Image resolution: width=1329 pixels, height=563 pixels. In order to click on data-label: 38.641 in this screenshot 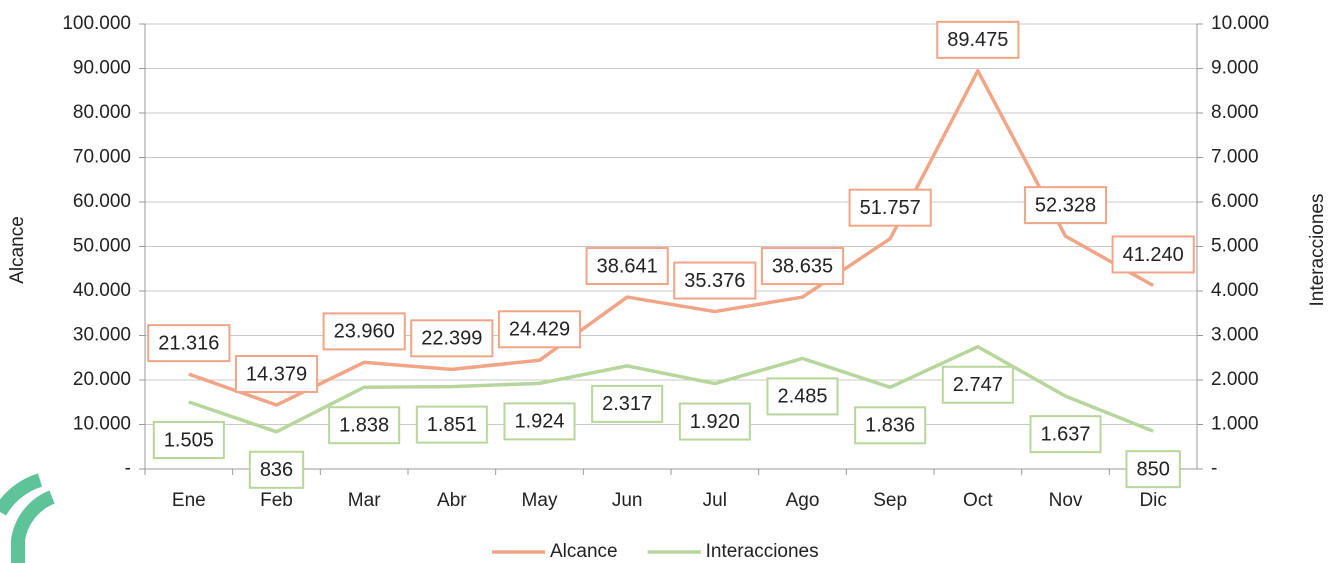, I will do `click(627, 266)`.